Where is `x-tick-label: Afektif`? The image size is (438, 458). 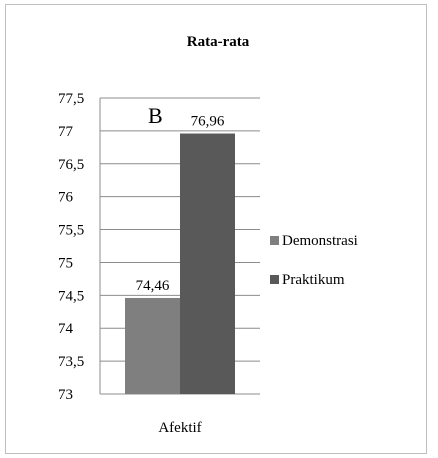
x-tick-label: Afektif is located at coordinates (179, 428).